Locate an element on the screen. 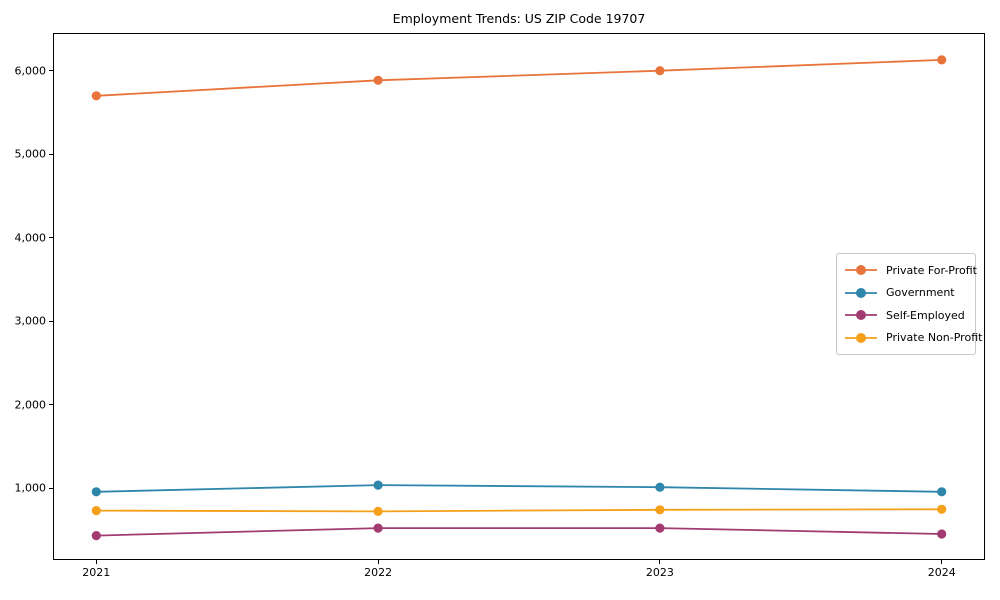  x-tick-label: 2021 is located at coordinates (96, 572).